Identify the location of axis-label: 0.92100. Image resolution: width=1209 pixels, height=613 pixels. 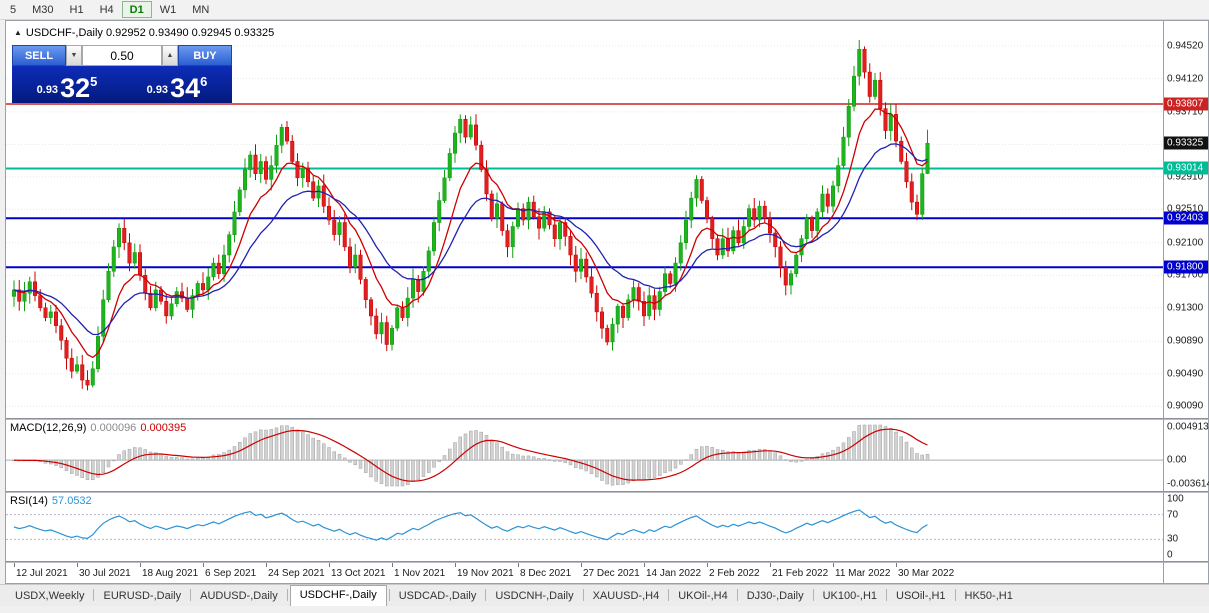
(1185, 243).